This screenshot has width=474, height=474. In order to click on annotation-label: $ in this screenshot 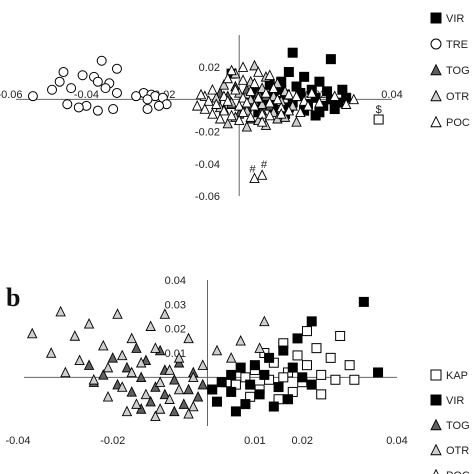, I will do `click(379, 110)`.